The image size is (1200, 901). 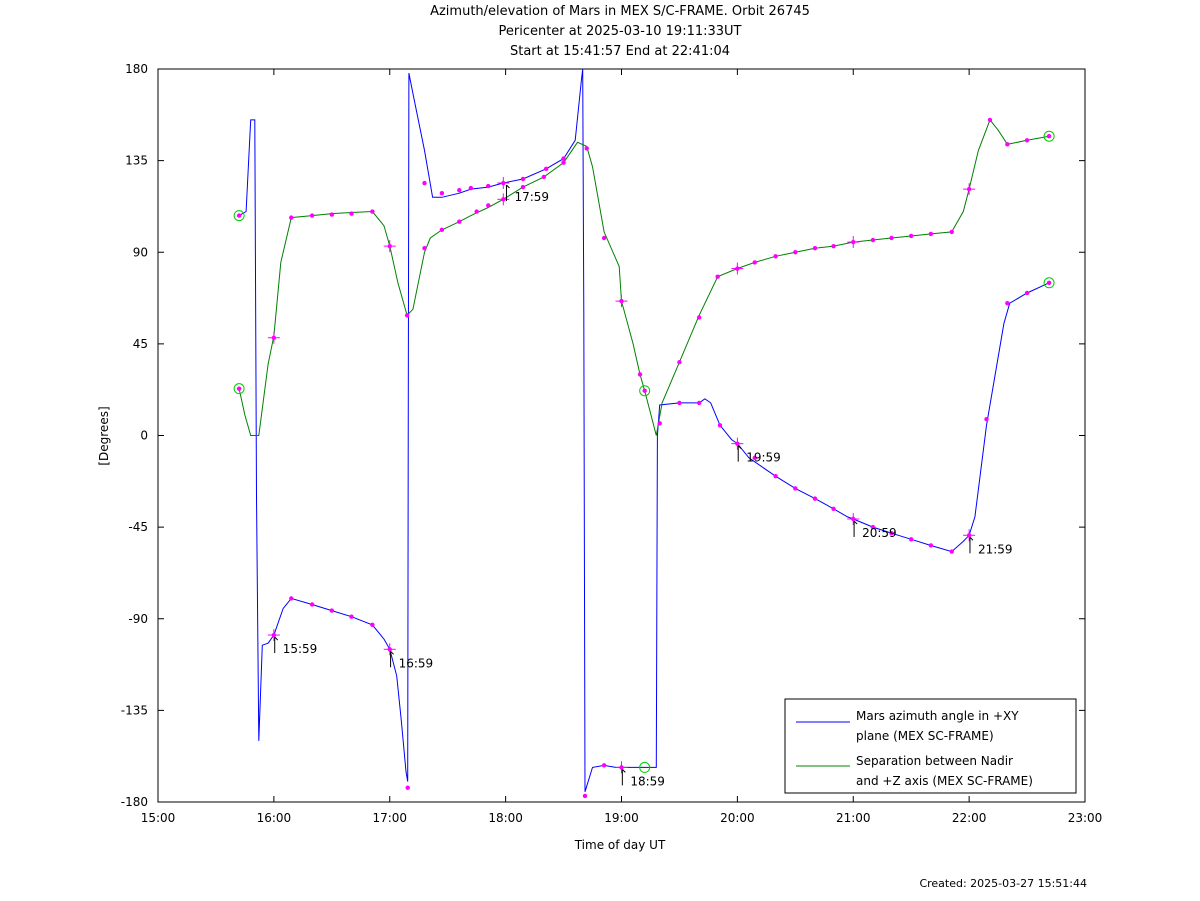 What do you see at coordinates (853, 818) in the screenshot?
I see `x-tick-label: 21:00` at bounding box center [853, 818].